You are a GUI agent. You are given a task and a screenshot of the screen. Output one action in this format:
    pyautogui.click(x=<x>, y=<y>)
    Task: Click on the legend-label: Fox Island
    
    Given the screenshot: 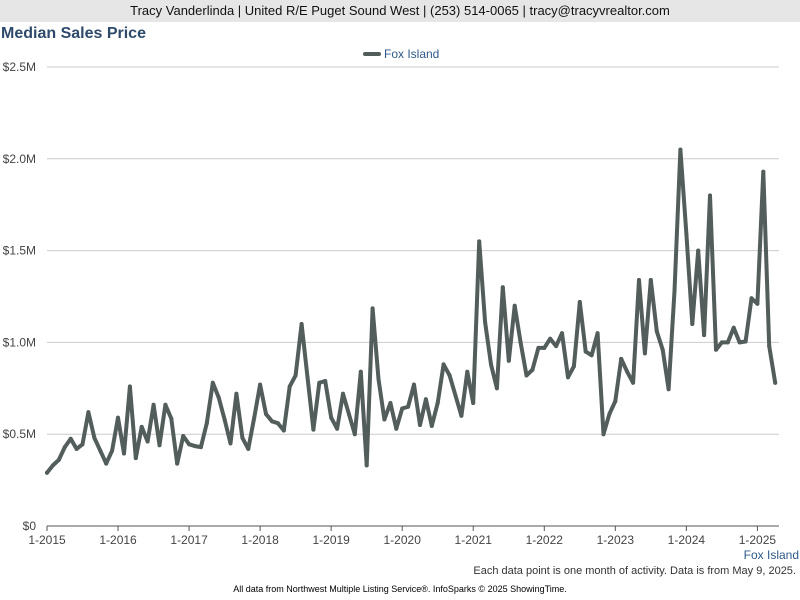 What is the action you would take?
    pyautogui.click(x=411, y=54)
    